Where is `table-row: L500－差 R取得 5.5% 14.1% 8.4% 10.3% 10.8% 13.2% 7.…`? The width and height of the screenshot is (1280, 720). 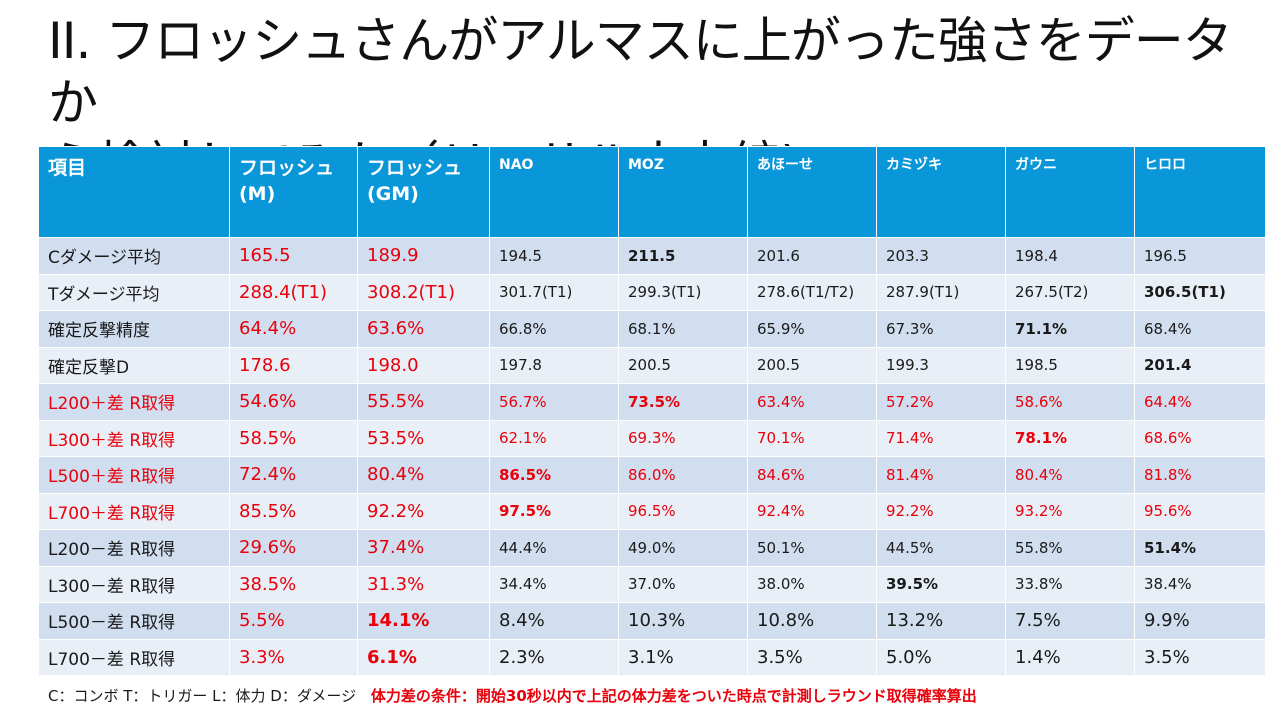
table-row: L500－差 R取得 5.5% 14.1% 8.4% 10.3% 10.8% 13.2% 7.… is located at coordinates (652, 621).